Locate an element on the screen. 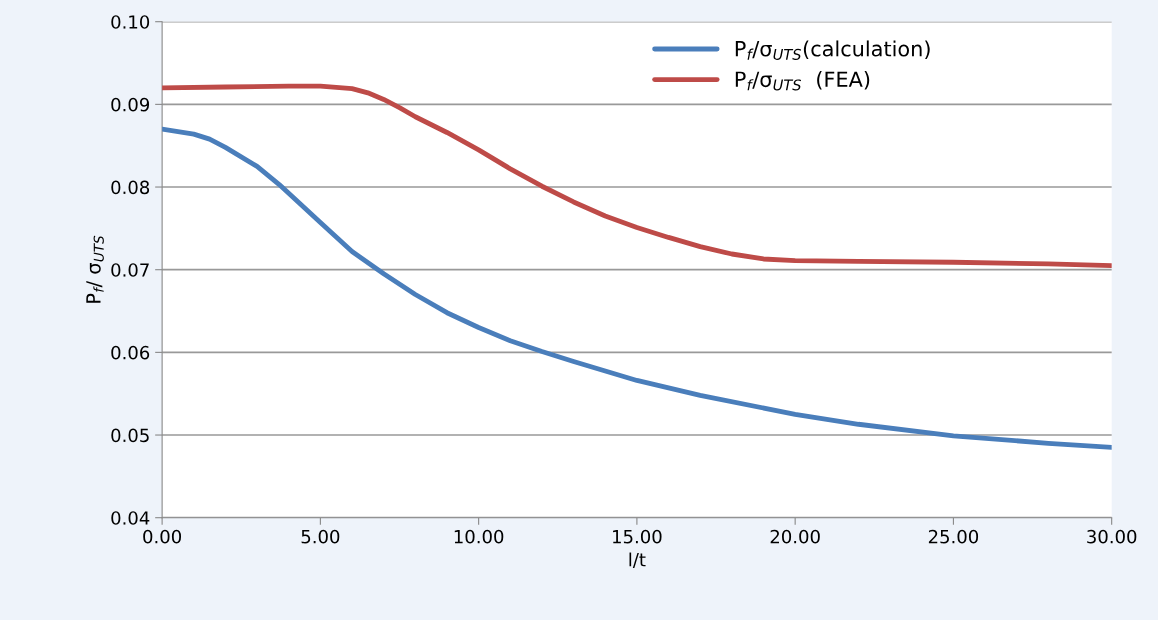 Image resolution: width=1158 pixels, height=620 pixels. y-tick-label: 0.08 is located at coordinates (130, 187).